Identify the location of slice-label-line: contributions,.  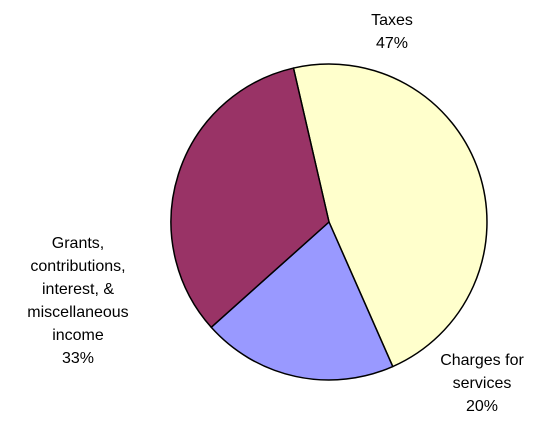
(77, 266).